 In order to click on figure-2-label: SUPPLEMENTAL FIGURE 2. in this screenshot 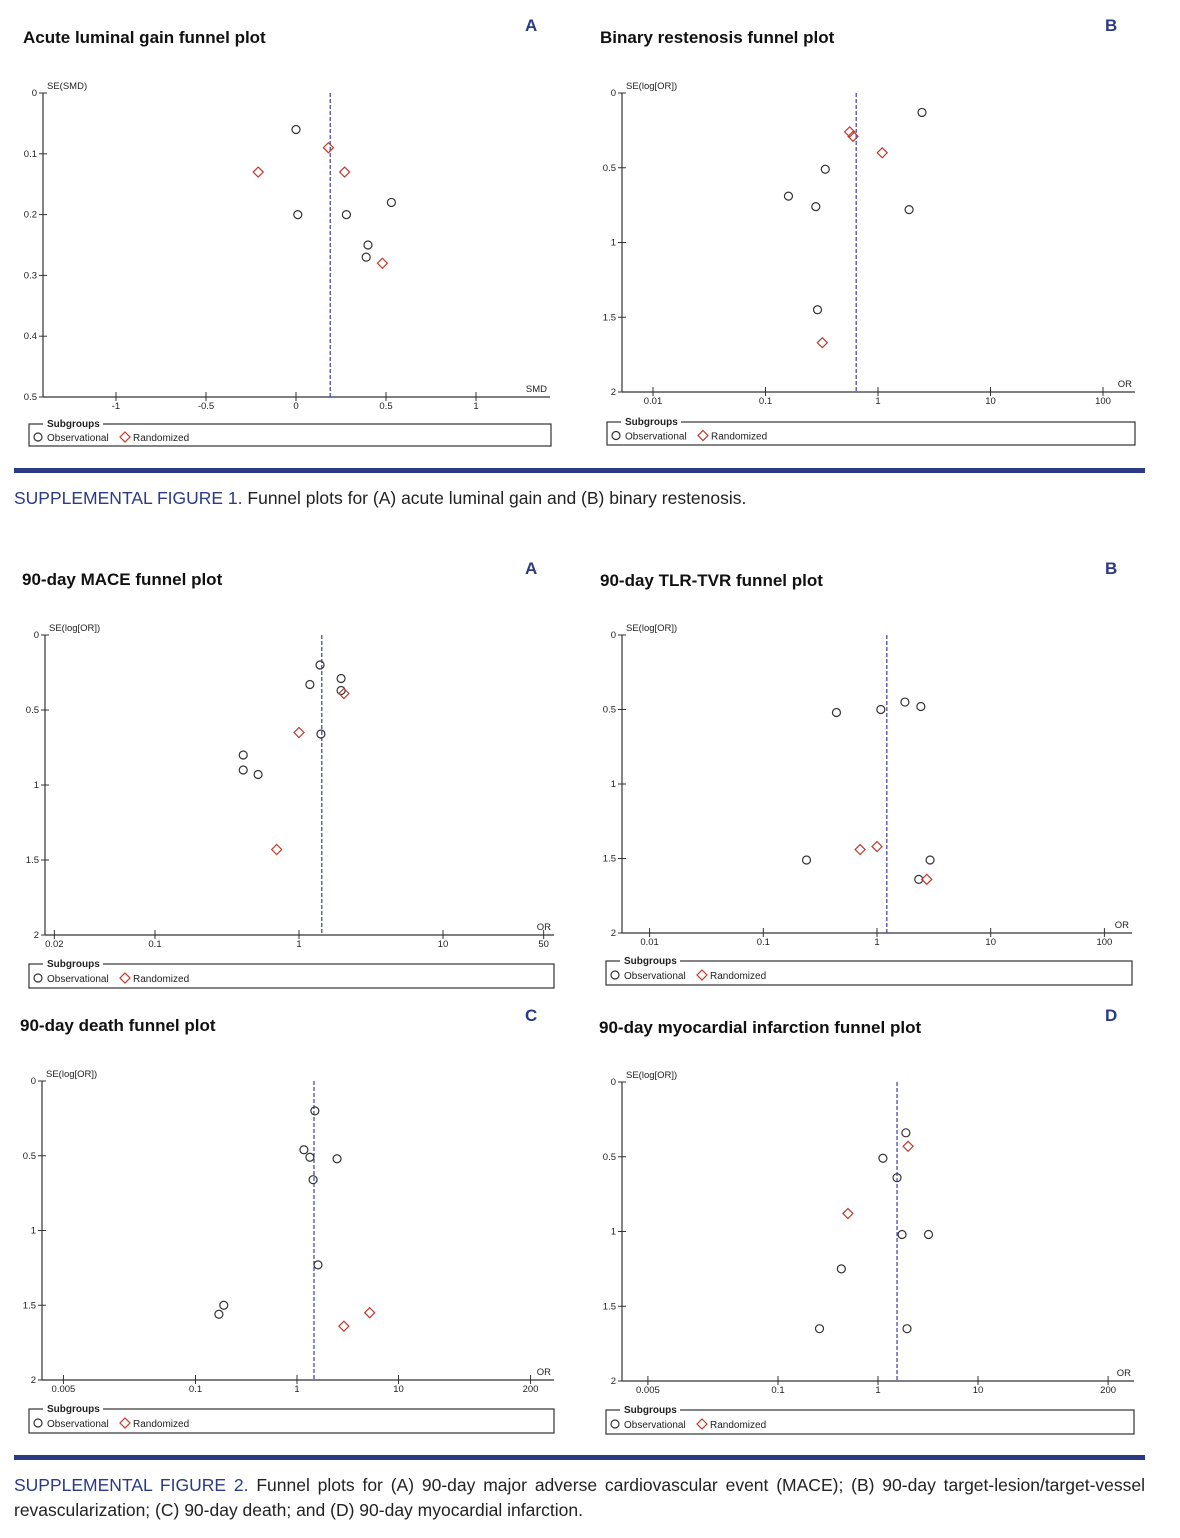, I will do `click(131, 1485)`.